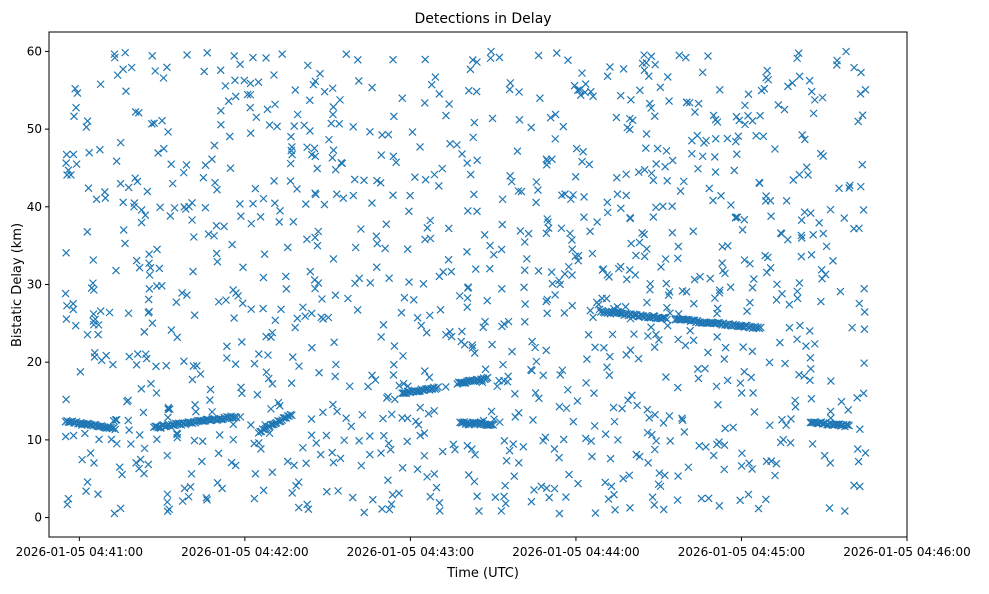 Image resolution: width=989 pixels, height=594 pixels. What do you see at coordinates (34, 51) in the screenshot?
I see `y-tick-label: 60` at bounding box center [34, 51].